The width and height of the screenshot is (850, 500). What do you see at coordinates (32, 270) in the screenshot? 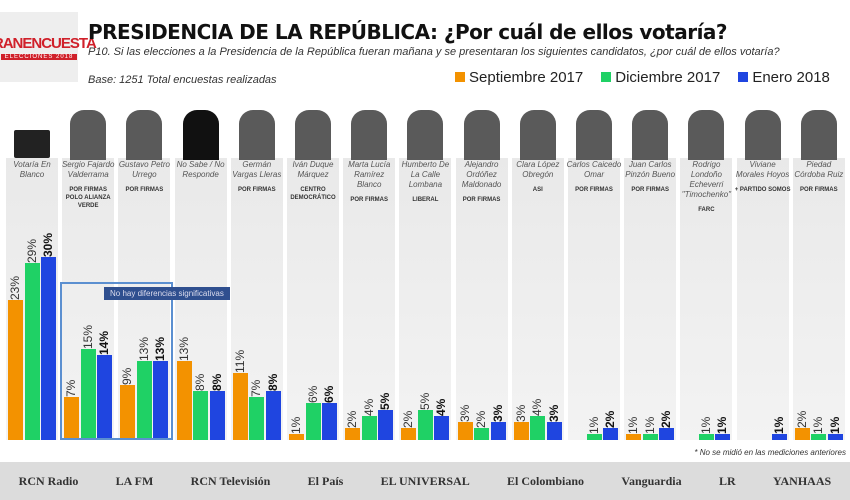
I see `candidate-column: Votaría En Blanco 23% 29% 30%` at bounding box center [32, 270].